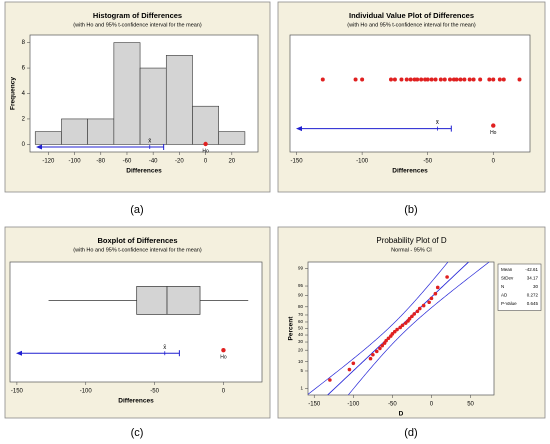 This screenshot has width=550, height=444. What do you see at coordinates (507, 269) in the screenshot?
I see `stat-label: Mean` at bounding box center [507, 269].